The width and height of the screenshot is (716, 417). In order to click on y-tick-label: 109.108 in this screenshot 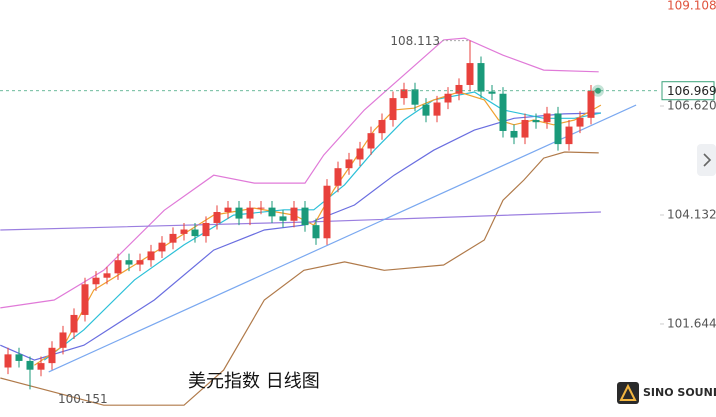, I will do `click(691, 6)`.